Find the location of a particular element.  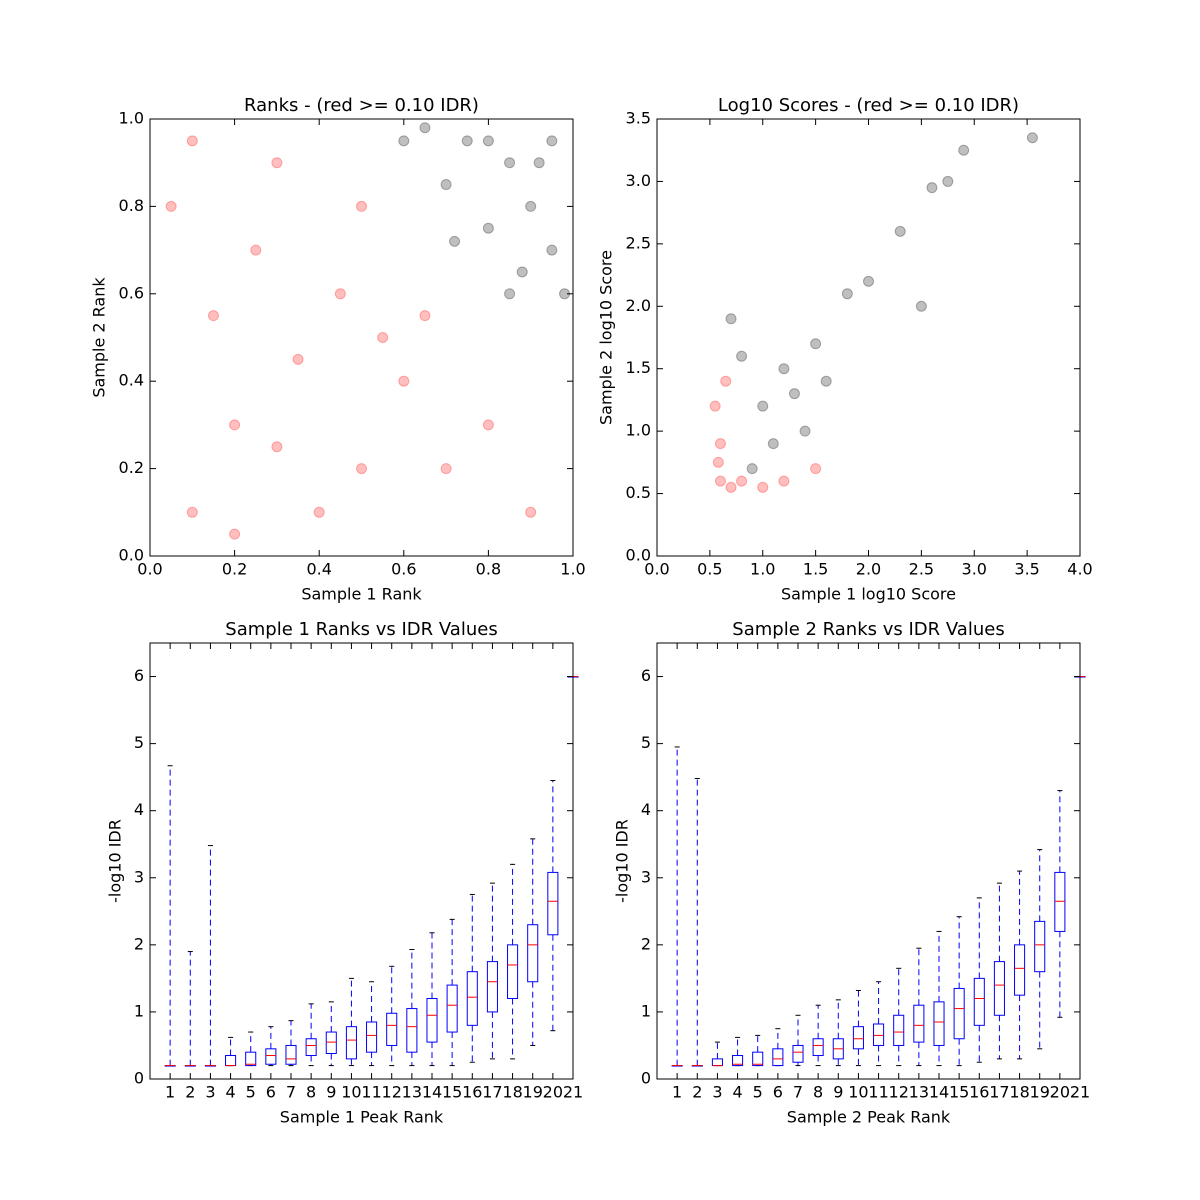

x-tick-label: 1.0 is located at coordinates (572, 569).